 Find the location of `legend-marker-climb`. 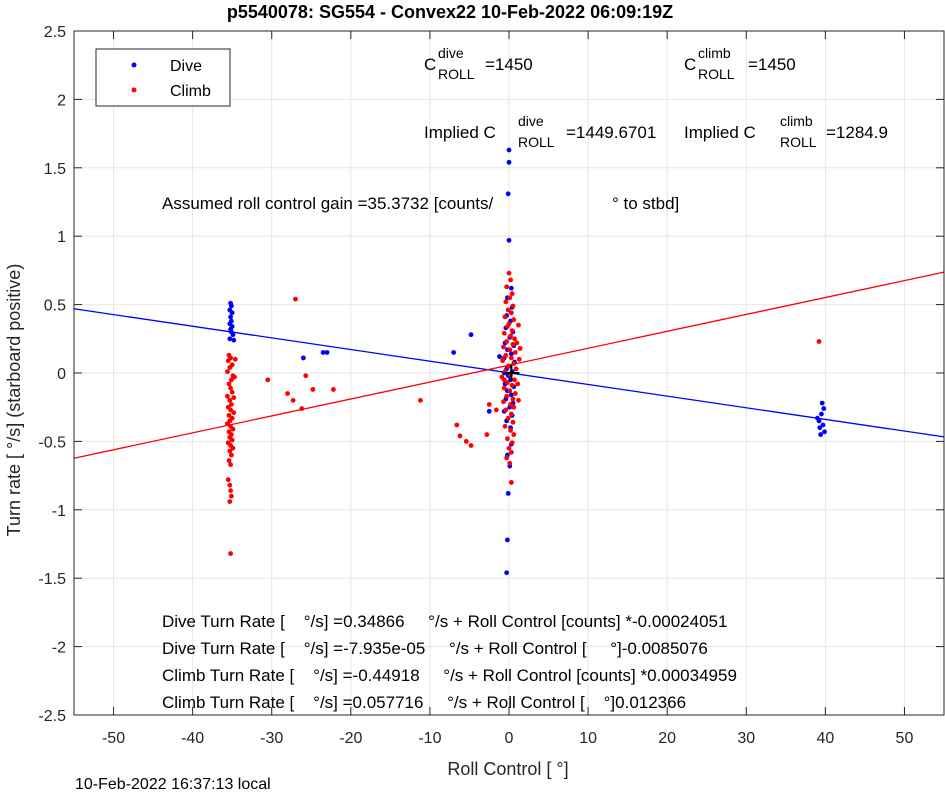

legend-marker-climb is located at coordinates (134, 90).